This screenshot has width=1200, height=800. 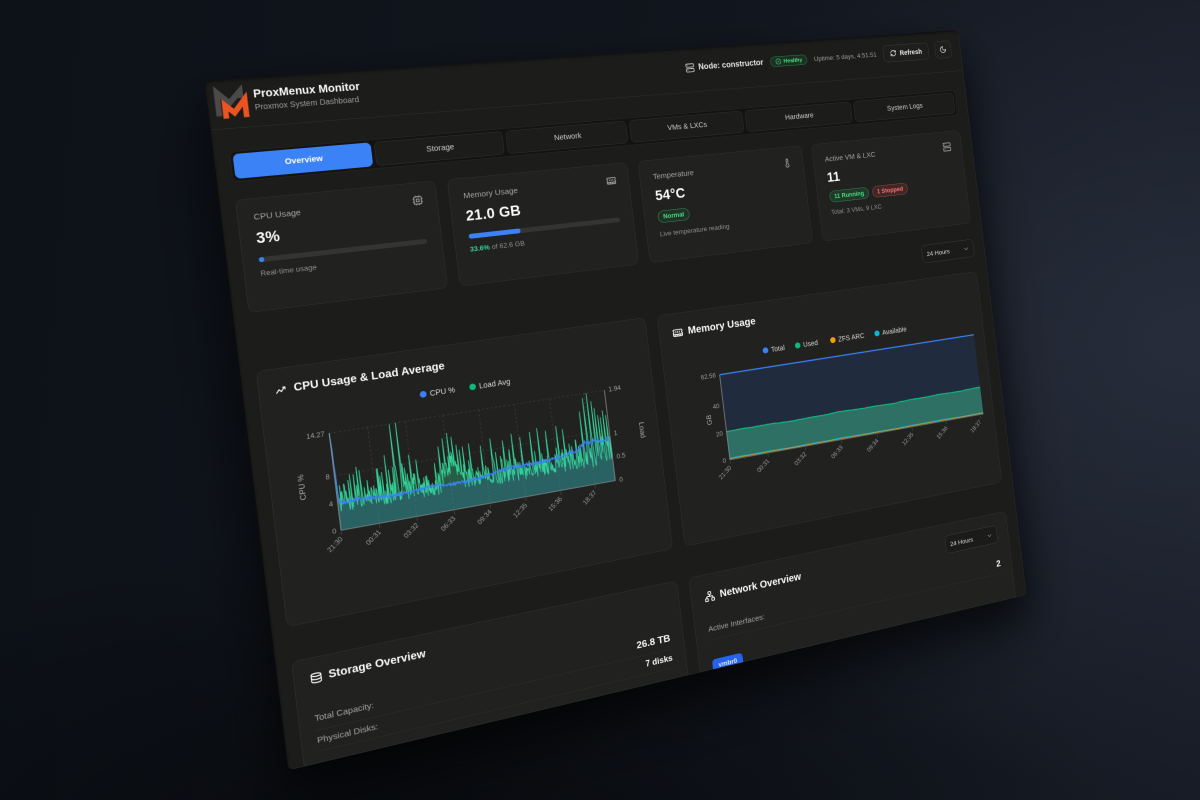 What do you see at coordinates (327, 477) in the screenshot?
I see `svg-text: 8` at bounding box center [327, 477].